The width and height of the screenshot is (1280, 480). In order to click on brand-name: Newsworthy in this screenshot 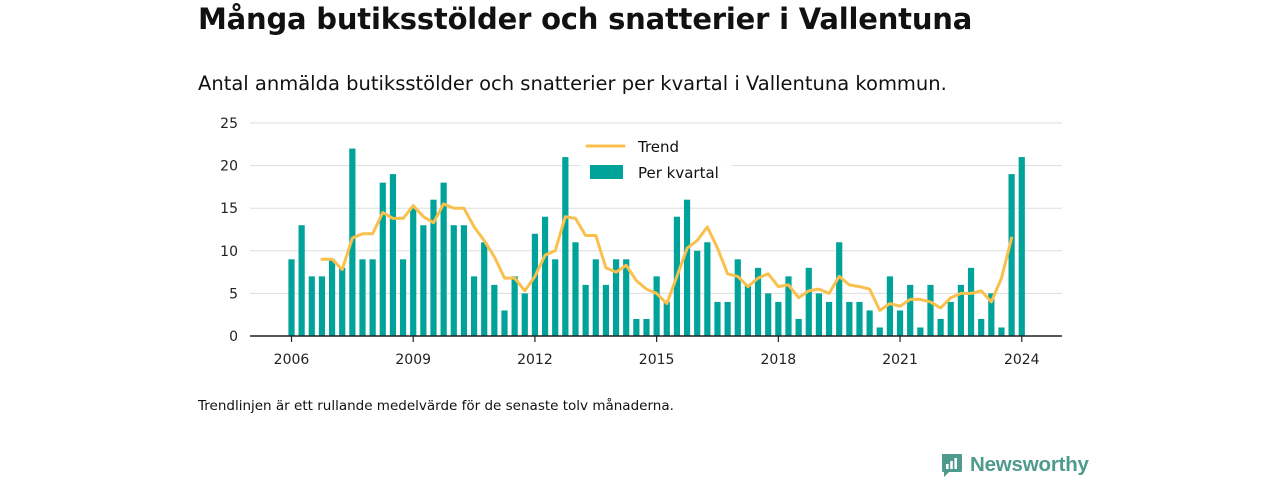, I will do `click(1029, 464)`.